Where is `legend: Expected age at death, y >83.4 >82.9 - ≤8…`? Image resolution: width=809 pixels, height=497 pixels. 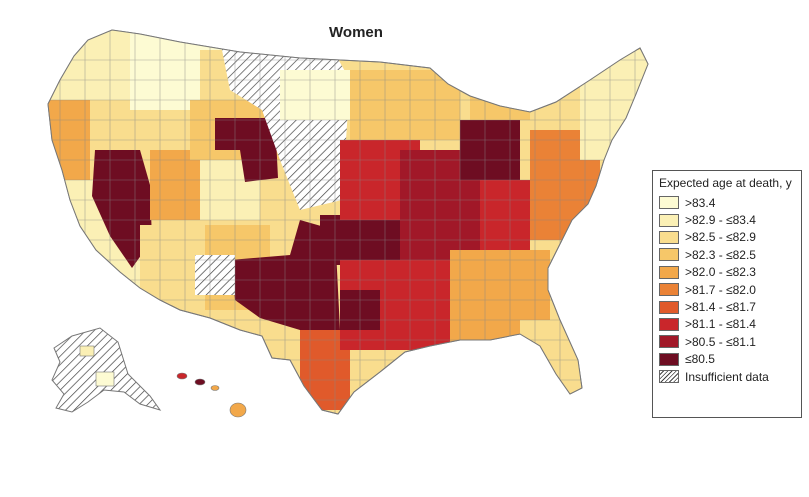 legend: Expected age at death, y >83.4 >82.9 - ≤8… is located at coordinates (727, 294).